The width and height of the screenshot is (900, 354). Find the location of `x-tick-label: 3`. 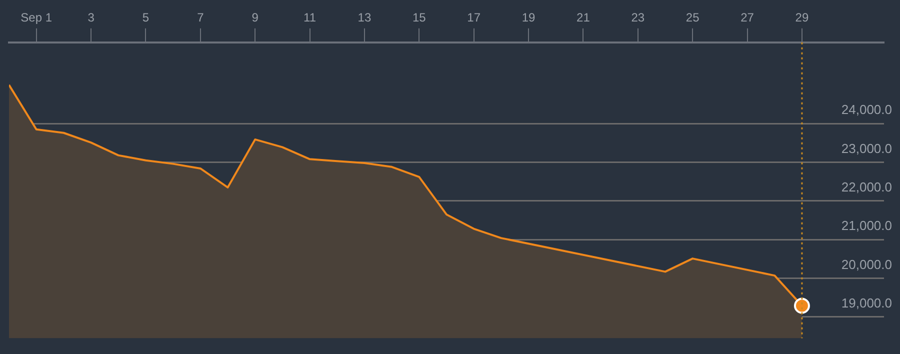

x-tick-label: 3 is located at coordinates (91, 17).